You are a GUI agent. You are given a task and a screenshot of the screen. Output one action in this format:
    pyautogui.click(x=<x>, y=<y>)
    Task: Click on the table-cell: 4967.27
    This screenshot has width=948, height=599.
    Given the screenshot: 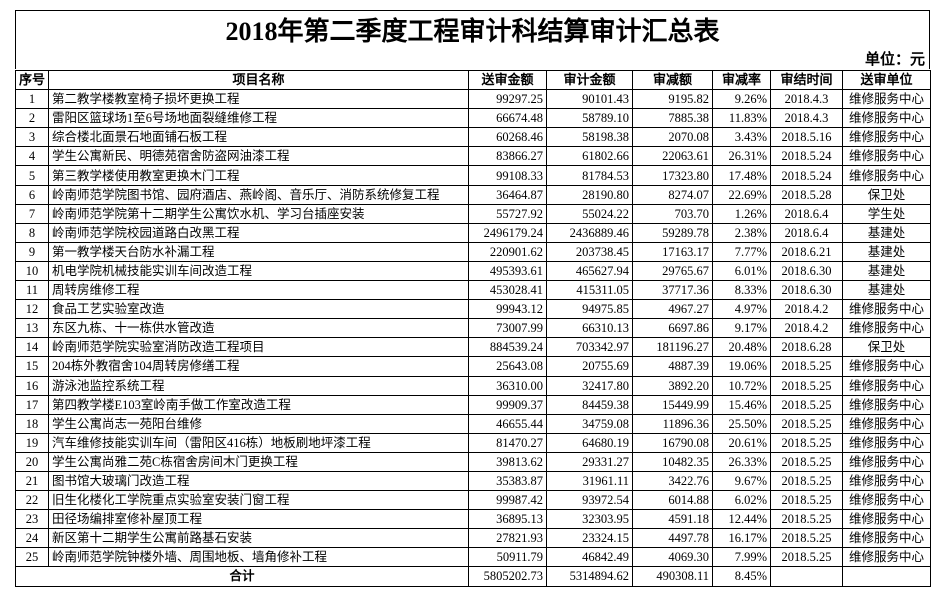 What is the action you would take?
    pyautogui.click(x=672, y=309)
    